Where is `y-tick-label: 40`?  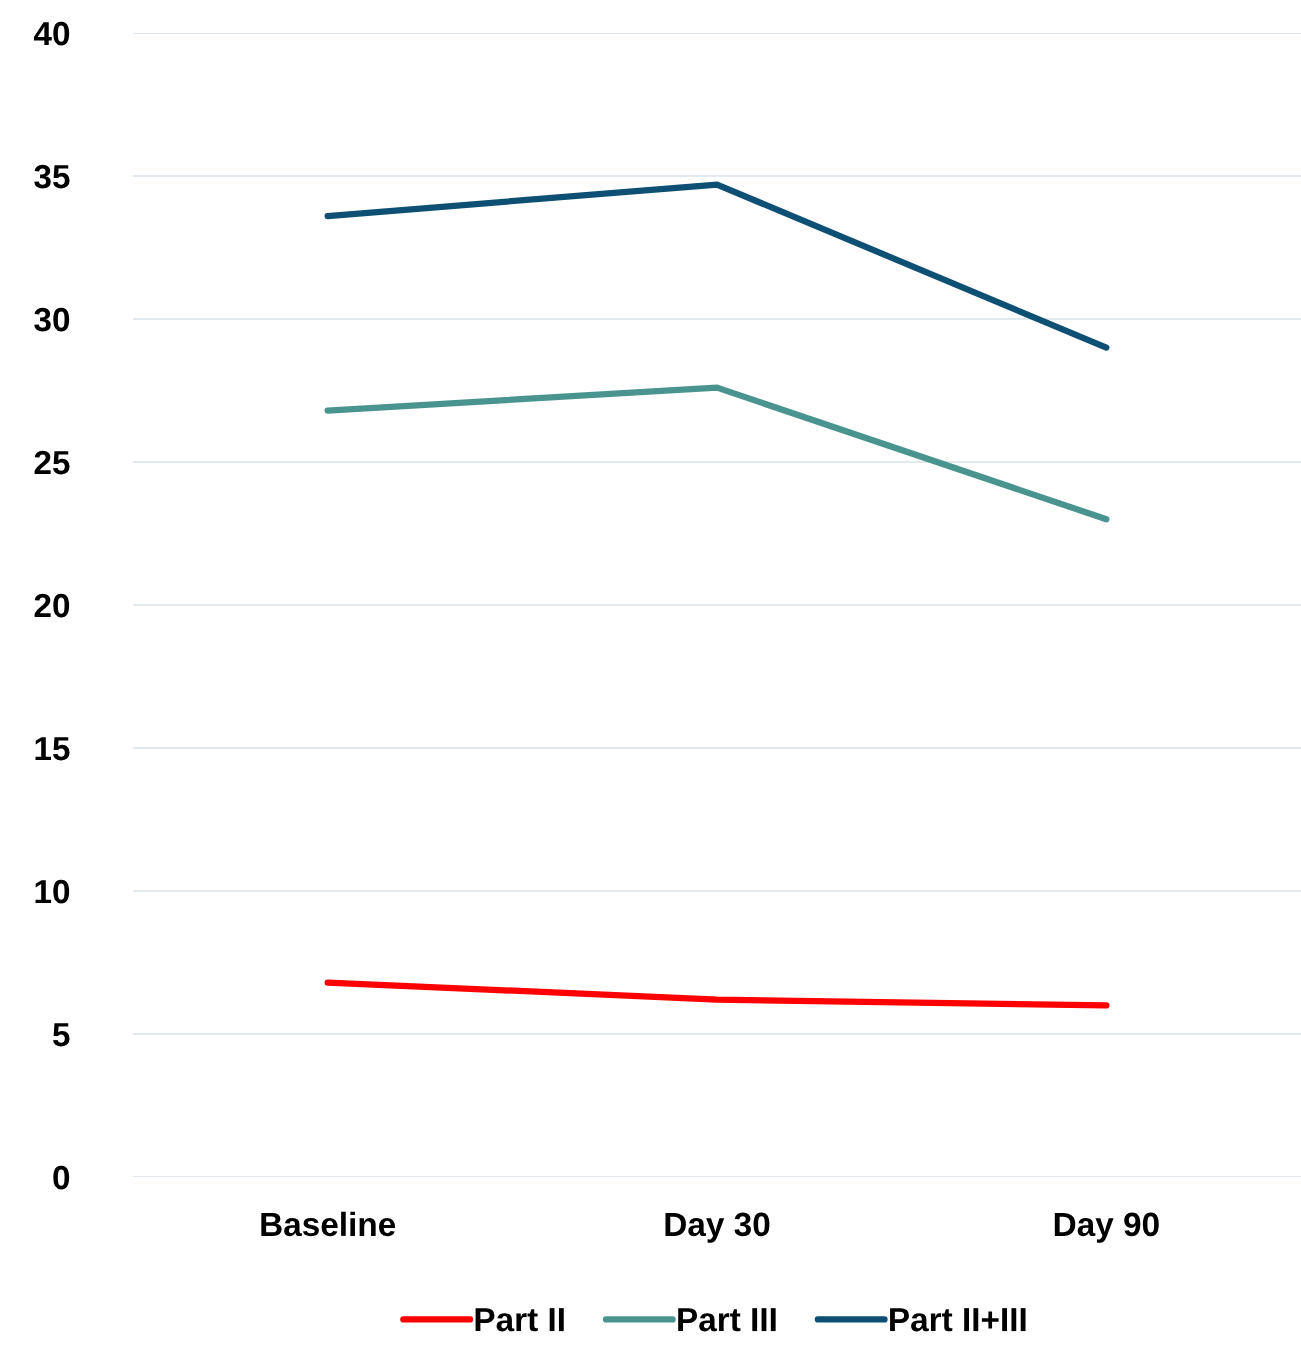
y-tick-label: 40 is located at coordinates (51, 33).